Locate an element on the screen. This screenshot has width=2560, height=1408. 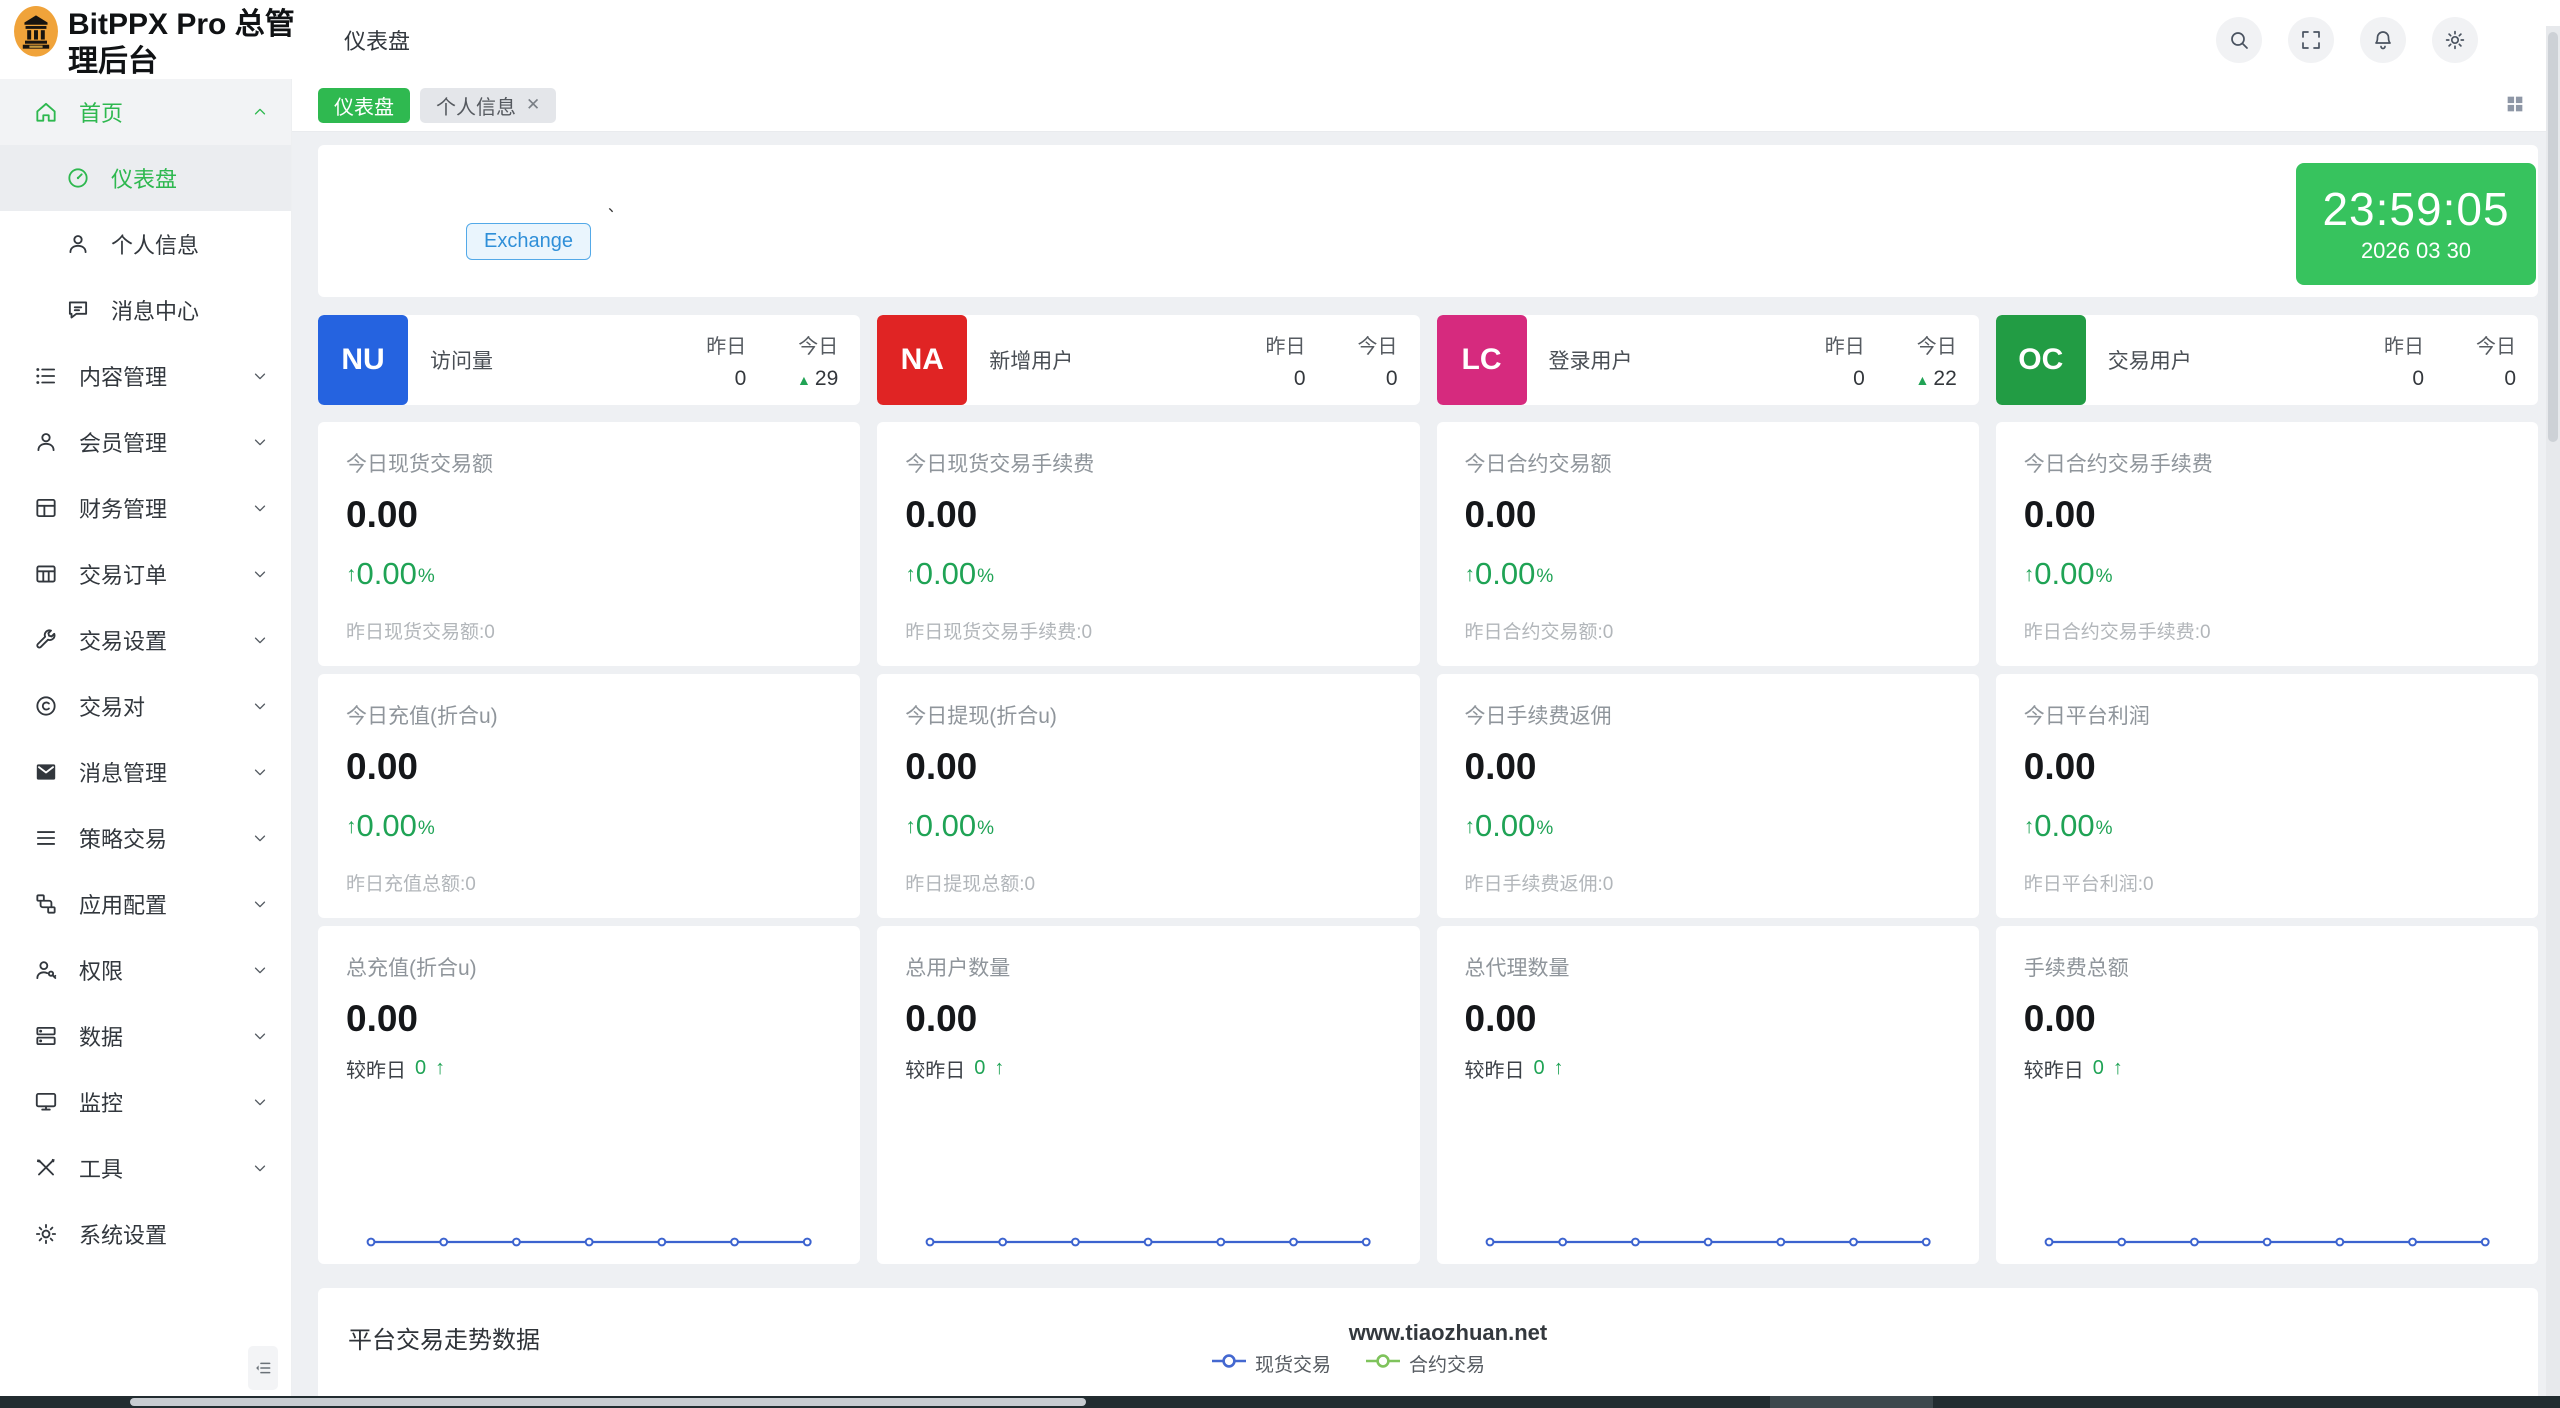
stat-card: 今日平台利润 0.00 ↑ 0.00% 昨日平台利润:0 is located at coordinates (2266, 796).